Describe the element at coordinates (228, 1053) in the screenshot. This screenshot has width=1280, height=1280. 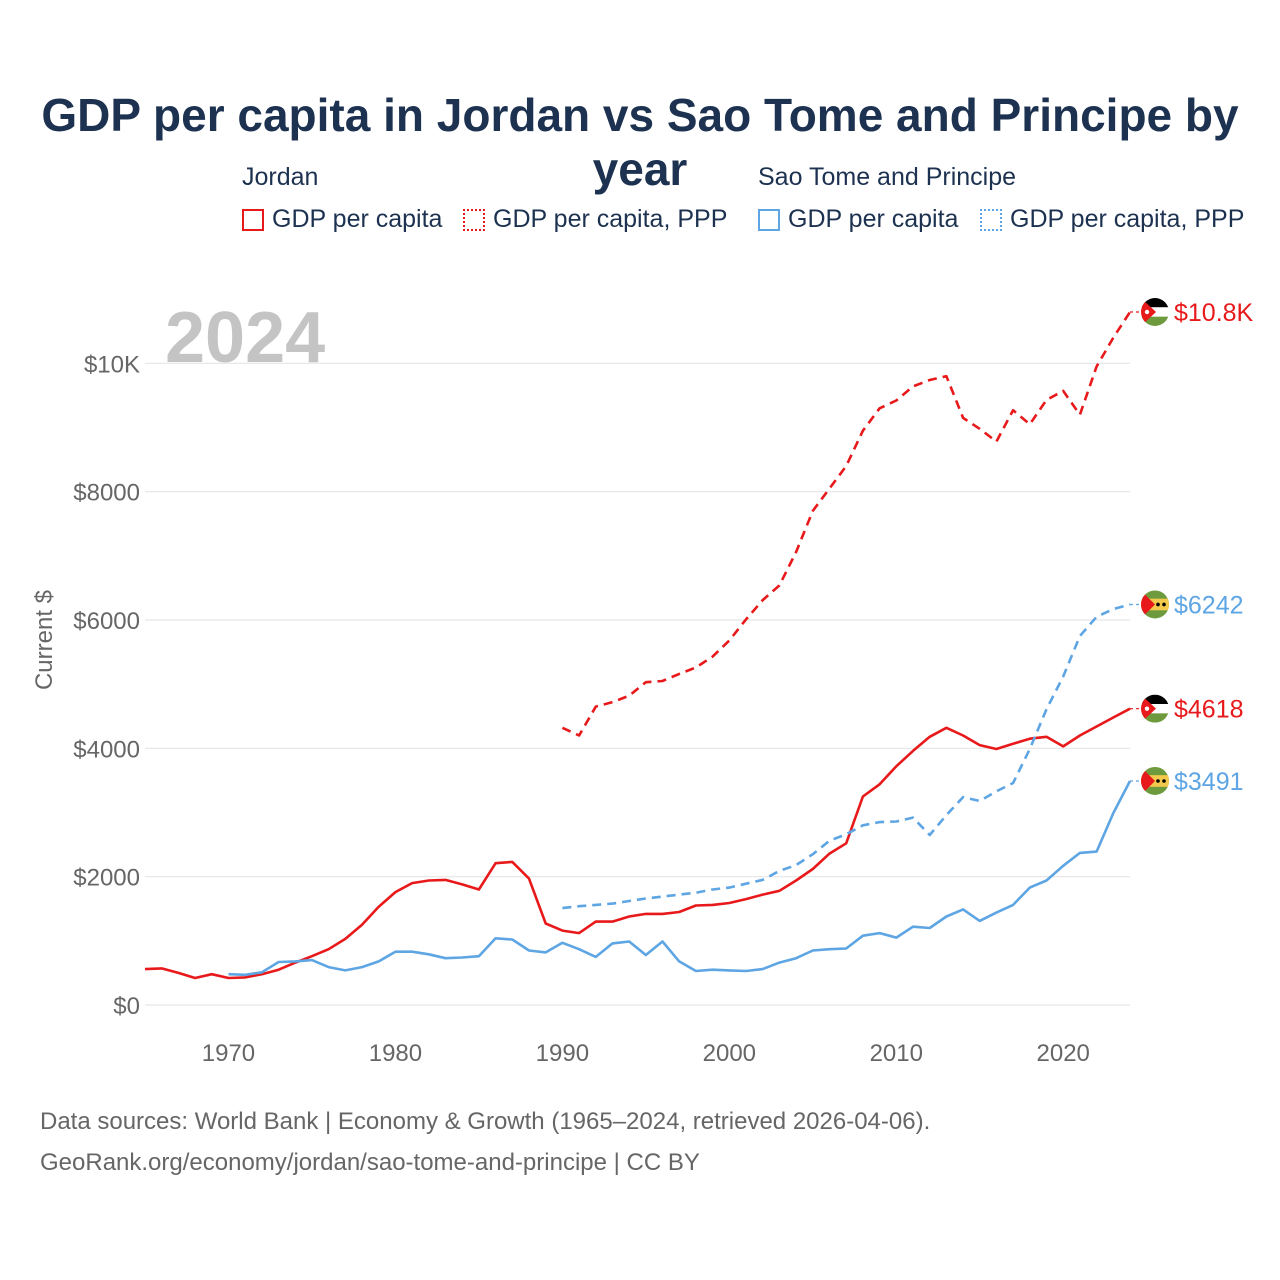
I see `x-tick-label: 1970` at that location.